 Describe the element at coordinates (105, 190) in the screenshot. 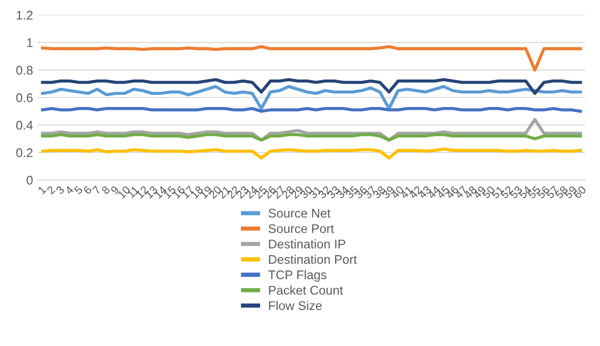

I see `x-tick-label: 8` at that location.